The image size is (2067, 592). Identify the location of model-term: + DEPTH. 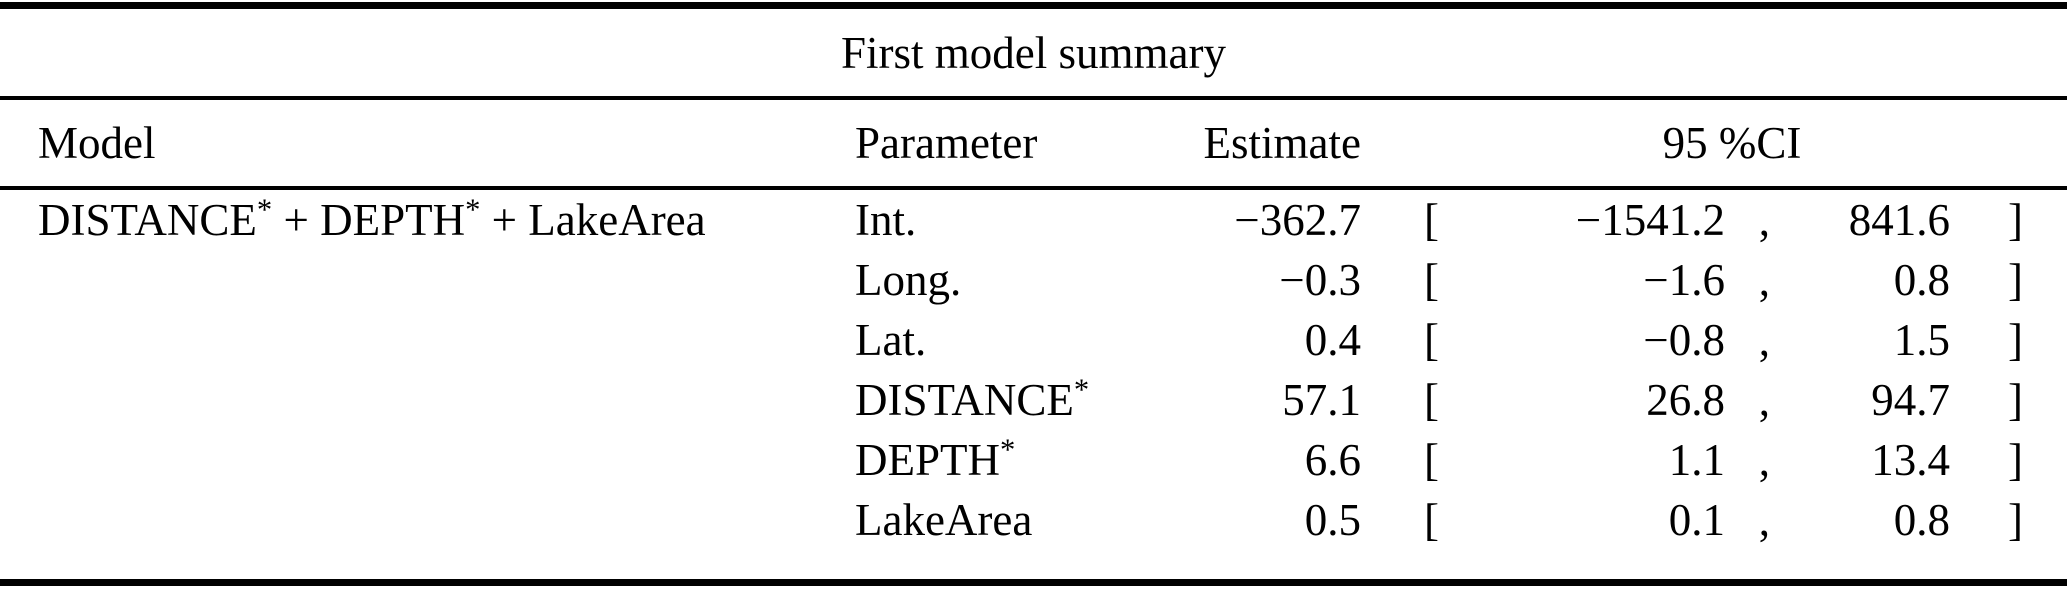
(369, 220).